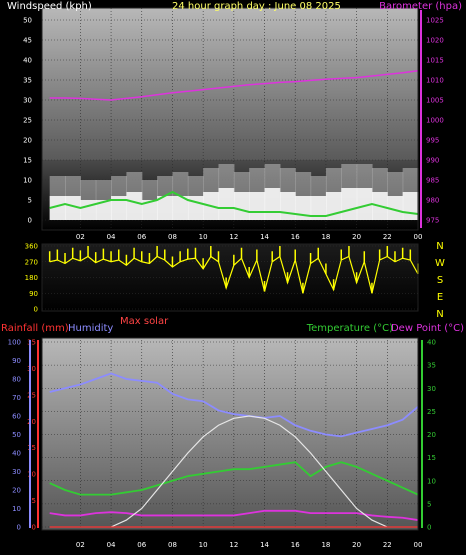 Image resolution: width=466 pixels, height=555 pixels. Describe the element at coordinates (34, 501) in the screenshot. I see `rain-y-tick: 5` at that location.